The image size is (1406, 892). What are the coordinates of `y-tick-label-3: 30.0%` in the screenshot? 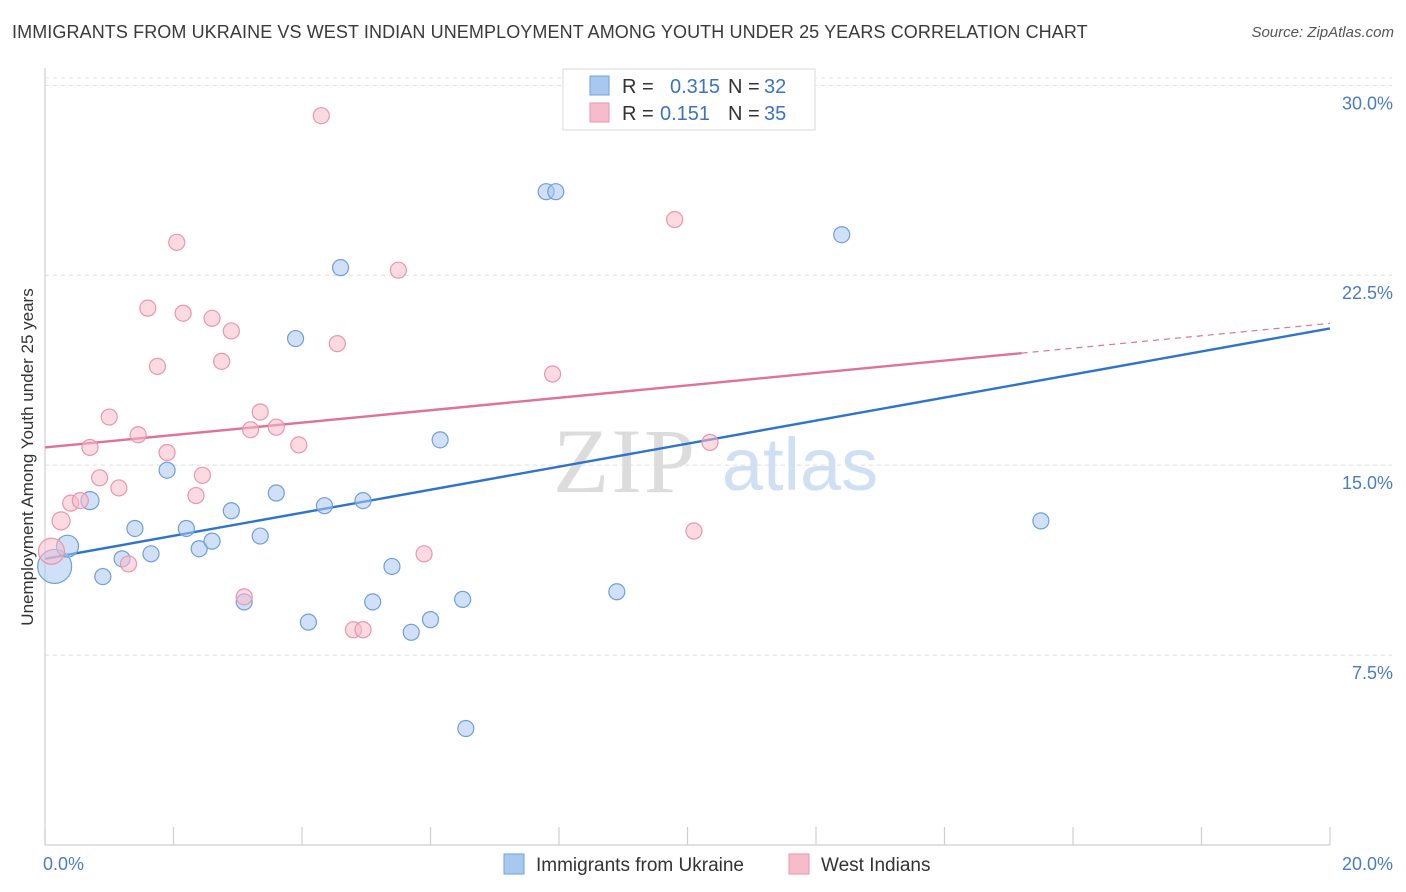 It's located at (1367, 103).